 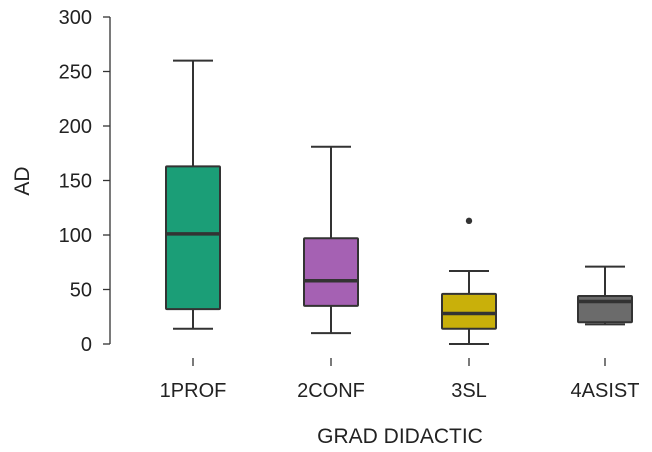 What do you see at coordinates (605, 391) in the screenshot?
I see `x-tick-label: 4ASIST` at bounding box center [605, 391].